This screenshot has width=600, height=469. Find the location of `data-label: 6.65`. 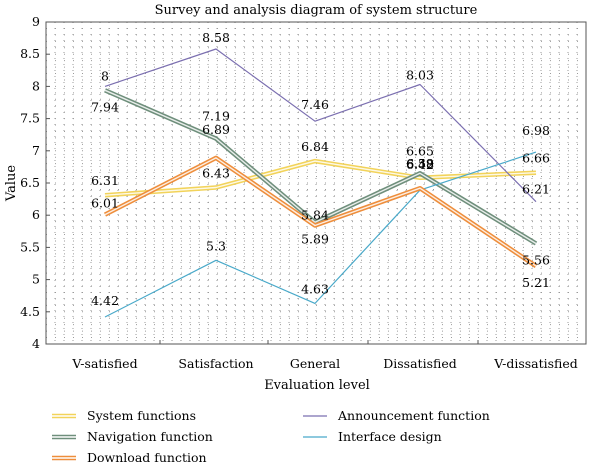

data-label: 6.65 is located at coordinates (420, 150).